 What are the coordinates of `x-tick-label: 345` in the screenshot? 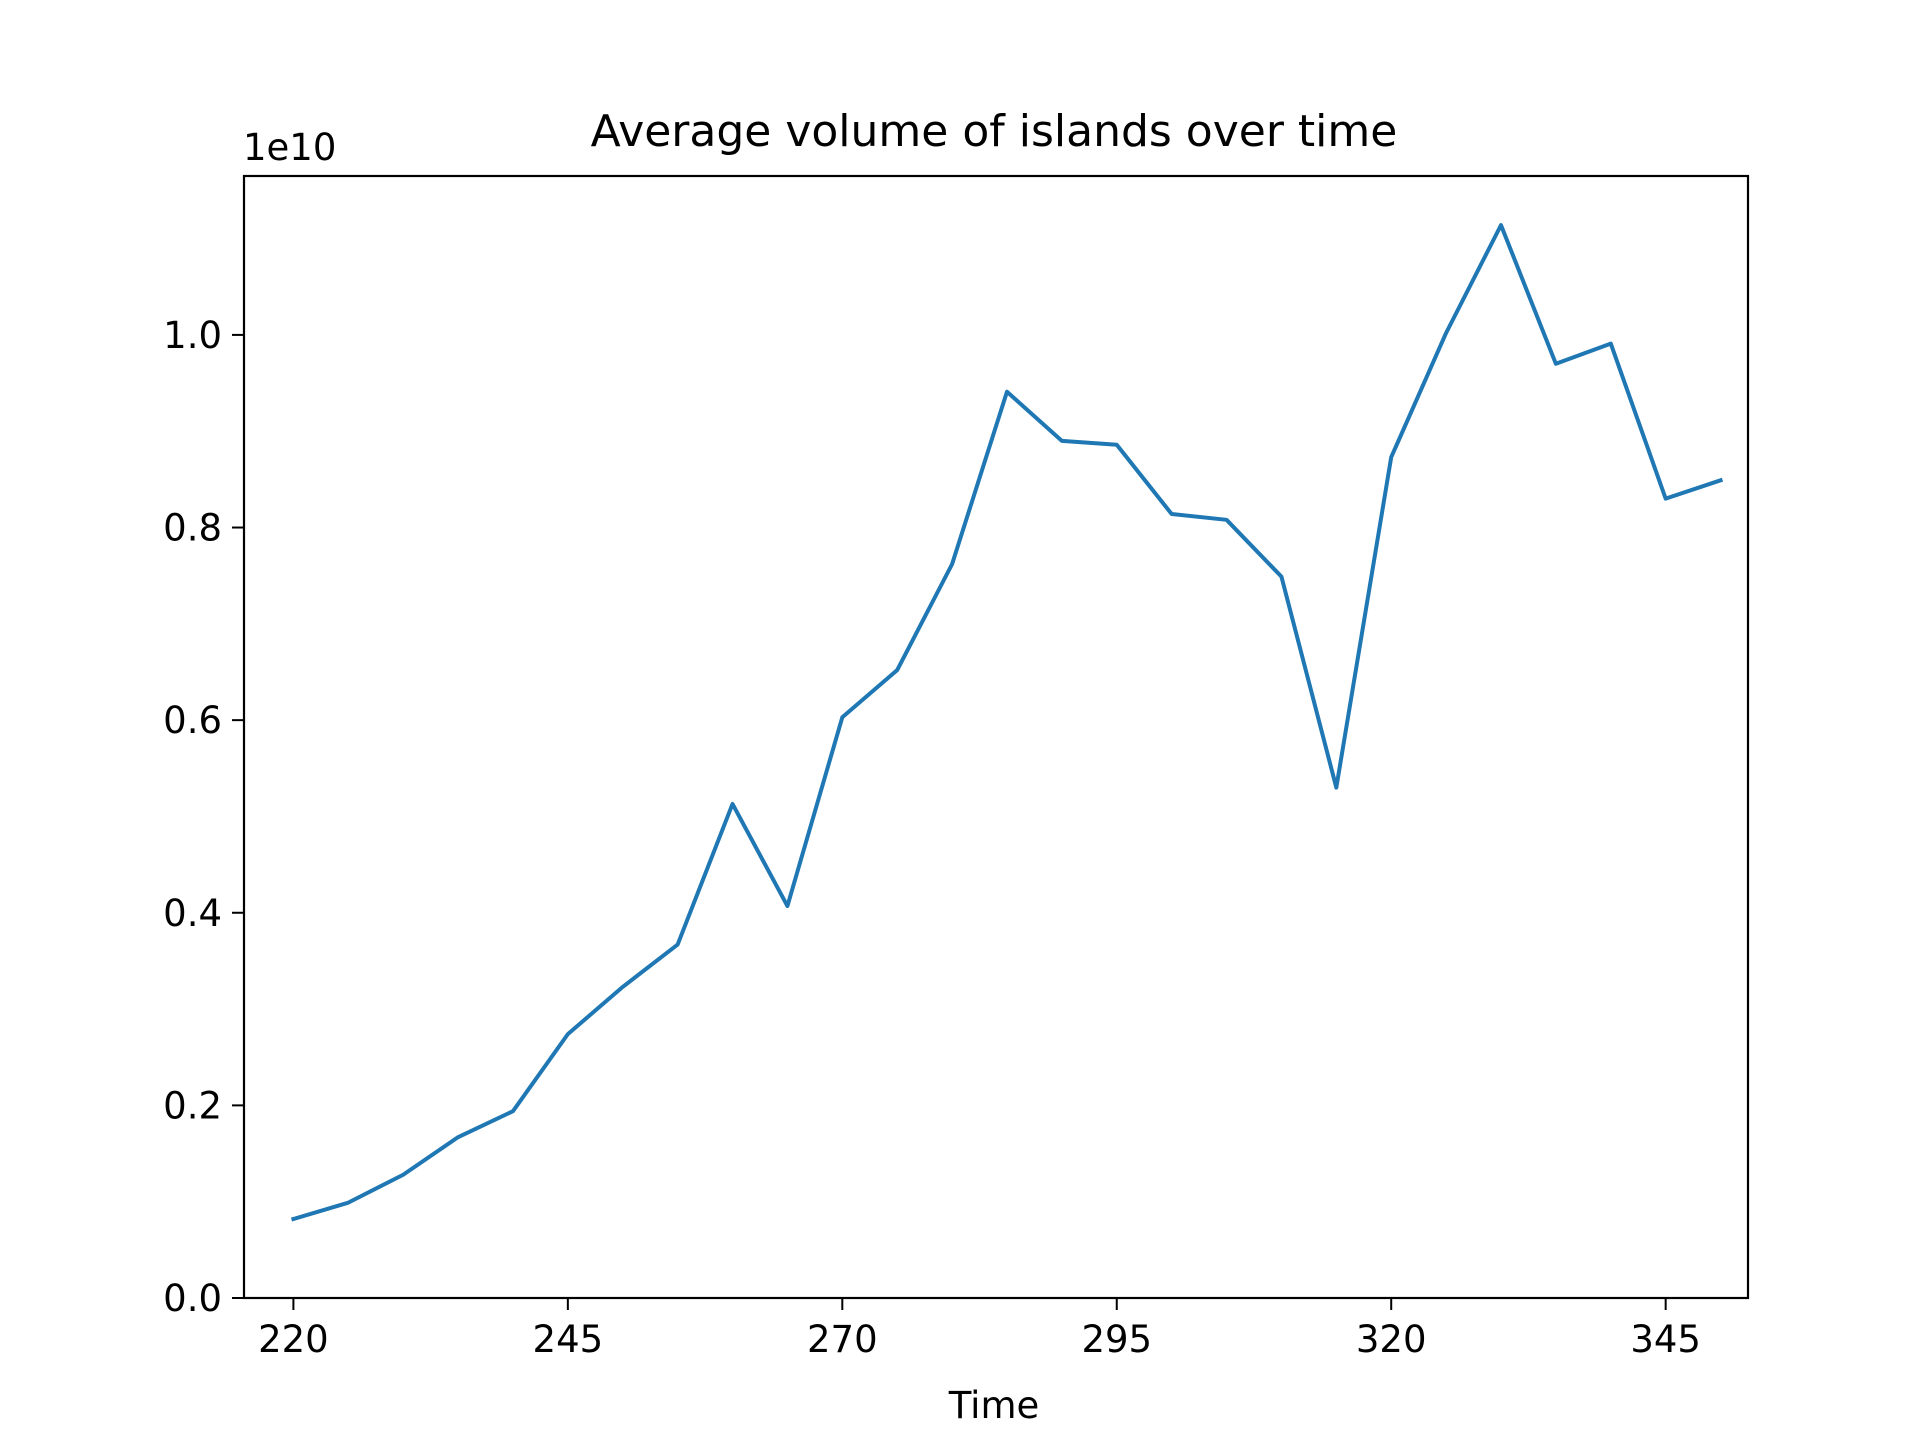 It's located at (1665, 1339).